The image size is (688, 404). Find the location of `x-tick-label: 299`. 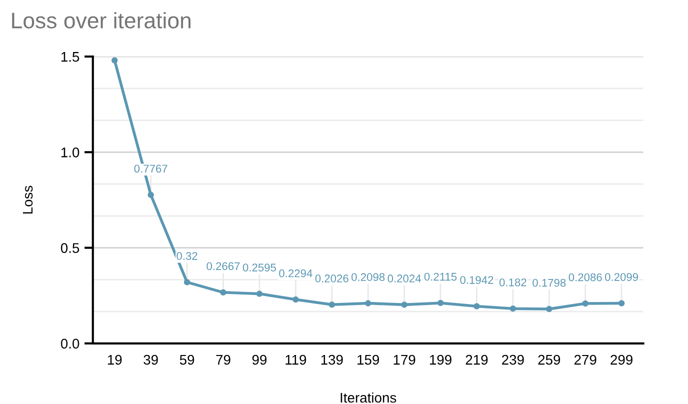

x-tick-label: 299 is located at coordinates (621, 359).